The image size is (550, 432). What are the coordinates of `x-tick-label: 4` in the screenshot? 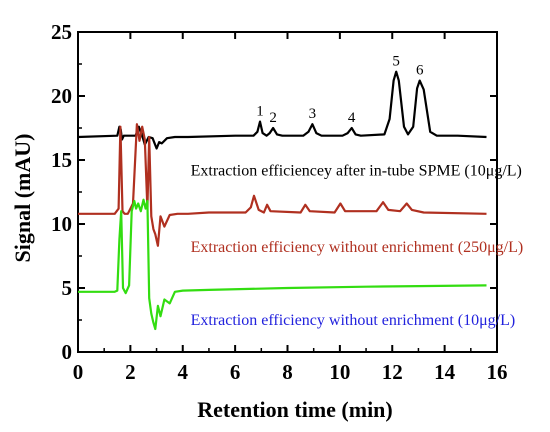 It's located at (183, 372).